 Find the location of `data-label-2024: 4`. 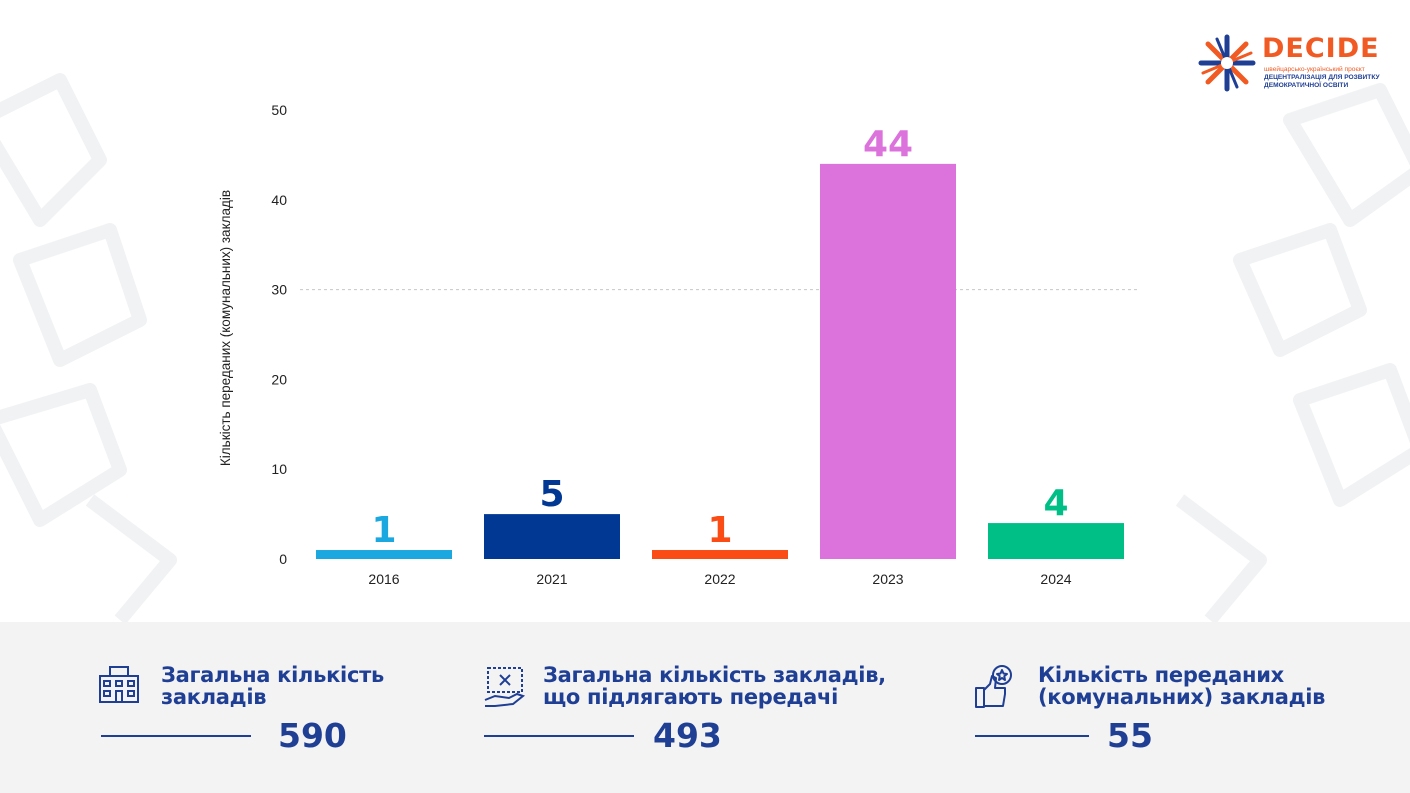

data-label-2024: 4 is located at coordinates (1055, 503).